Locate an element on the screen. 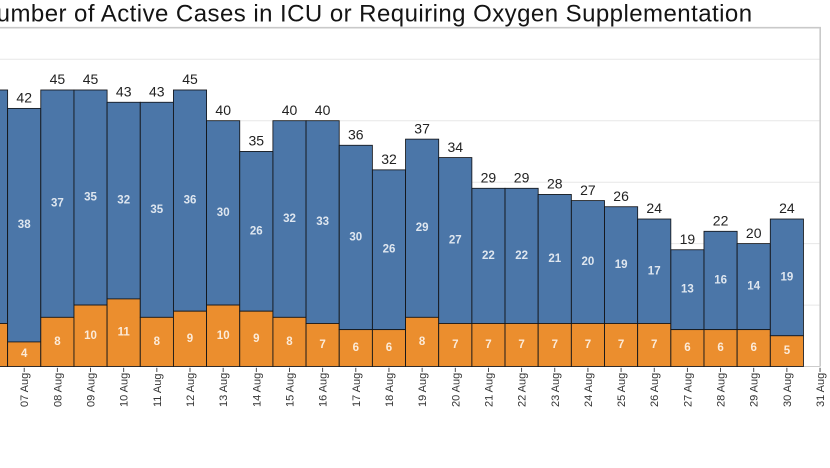 The height and width of the screenshot is (468, 830). svg-text: 38 is located at coordinates (24, 225).